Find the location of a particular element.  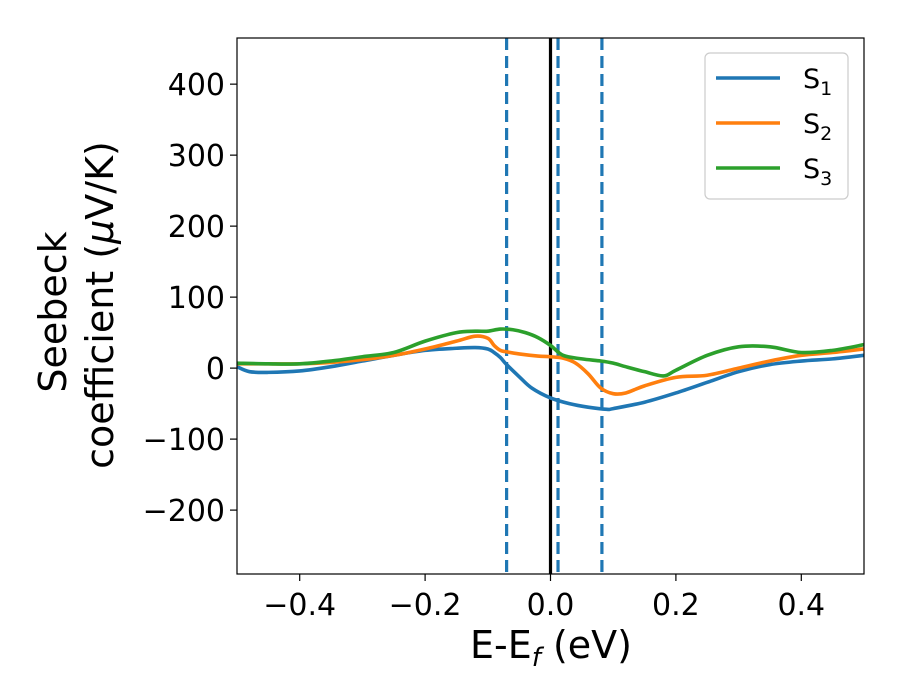

y-tick-label: 100 is located at coordinates (196, 298).